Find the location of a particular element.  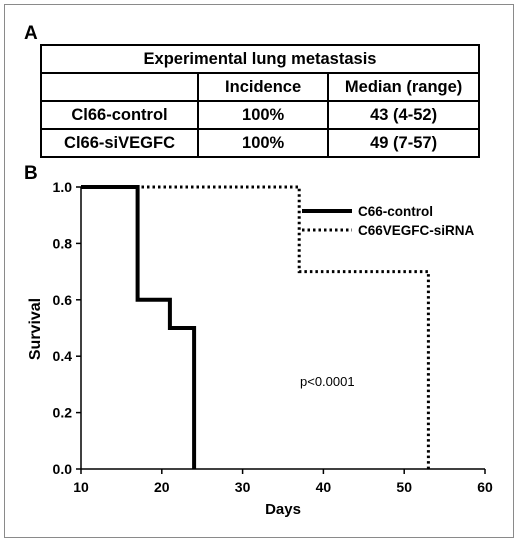

table-title: Experimental lung metastasis is located at coordinates (260, 59).